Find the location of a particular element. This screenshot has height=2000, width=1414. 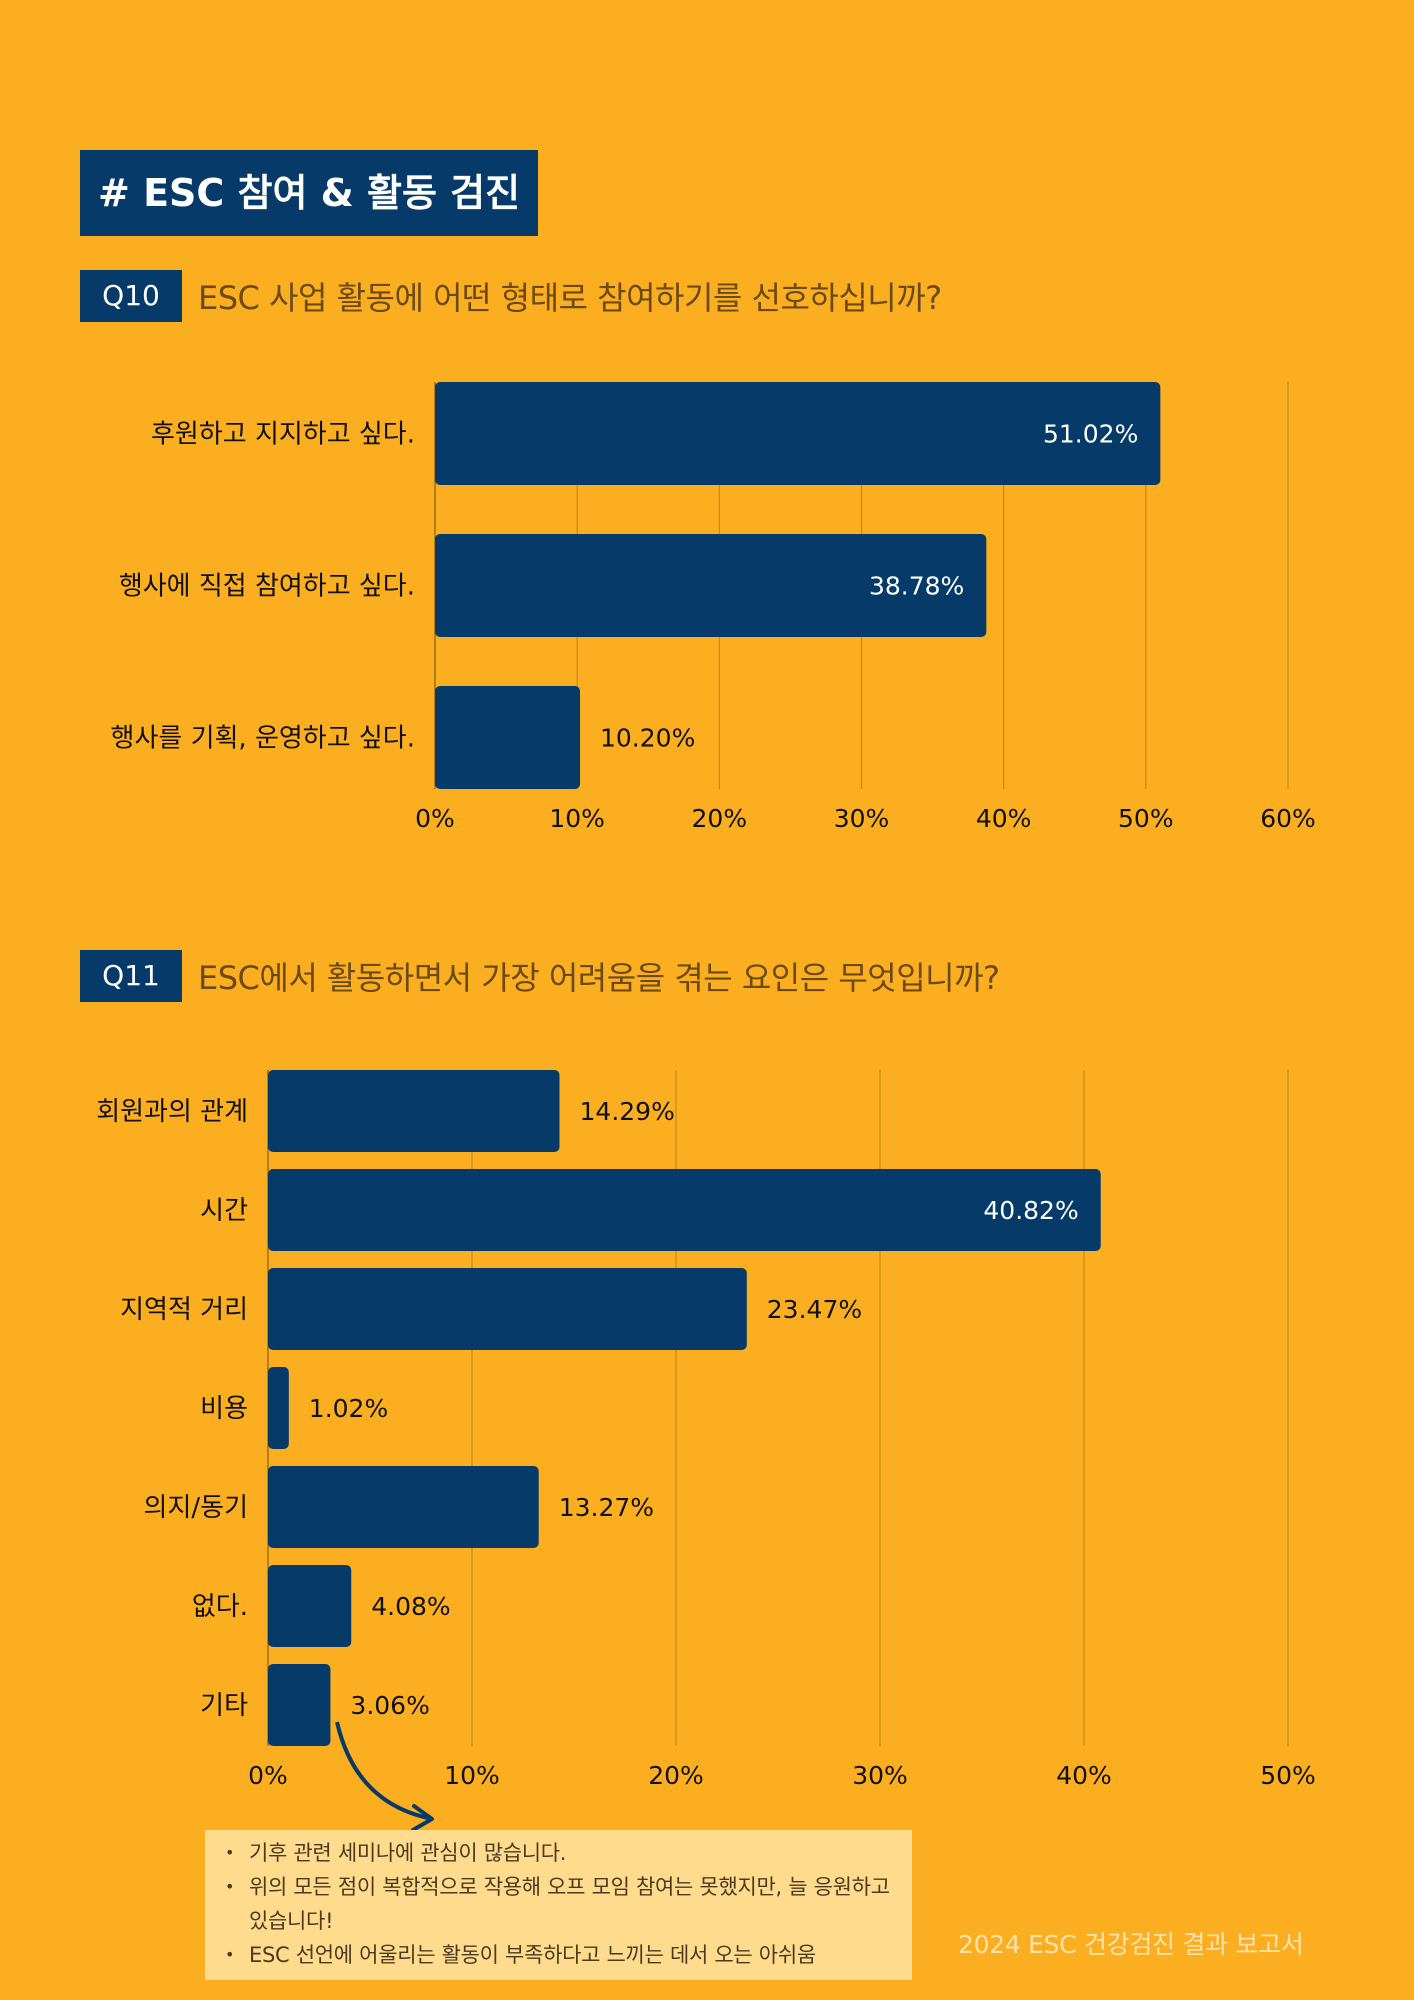

q10-header: Q10 ESC 사업 활동에 어떤 형태로 참여하기를 선호하십니까? is located at coordinates (511, 296).